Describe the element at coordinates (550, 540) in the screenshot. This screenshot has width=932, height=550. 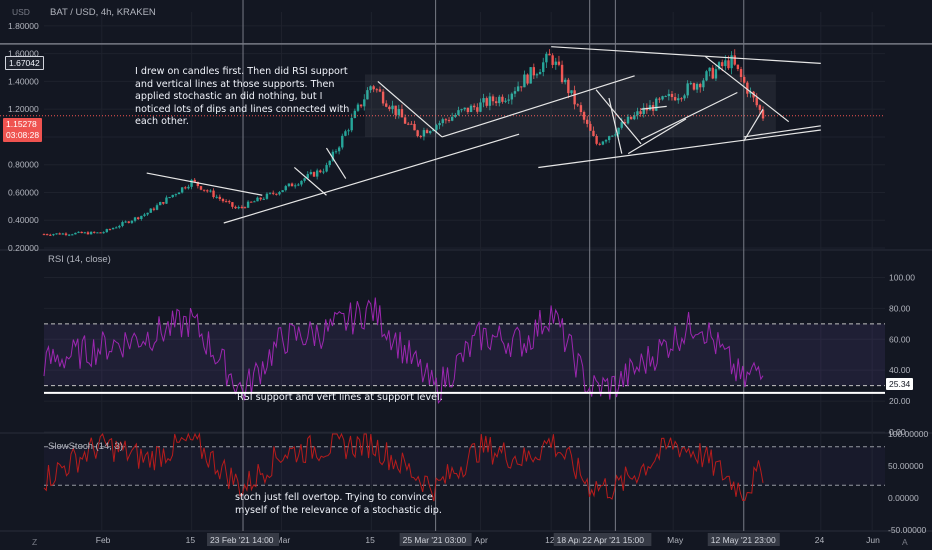
I see `time-tick-label: 12` at that location.